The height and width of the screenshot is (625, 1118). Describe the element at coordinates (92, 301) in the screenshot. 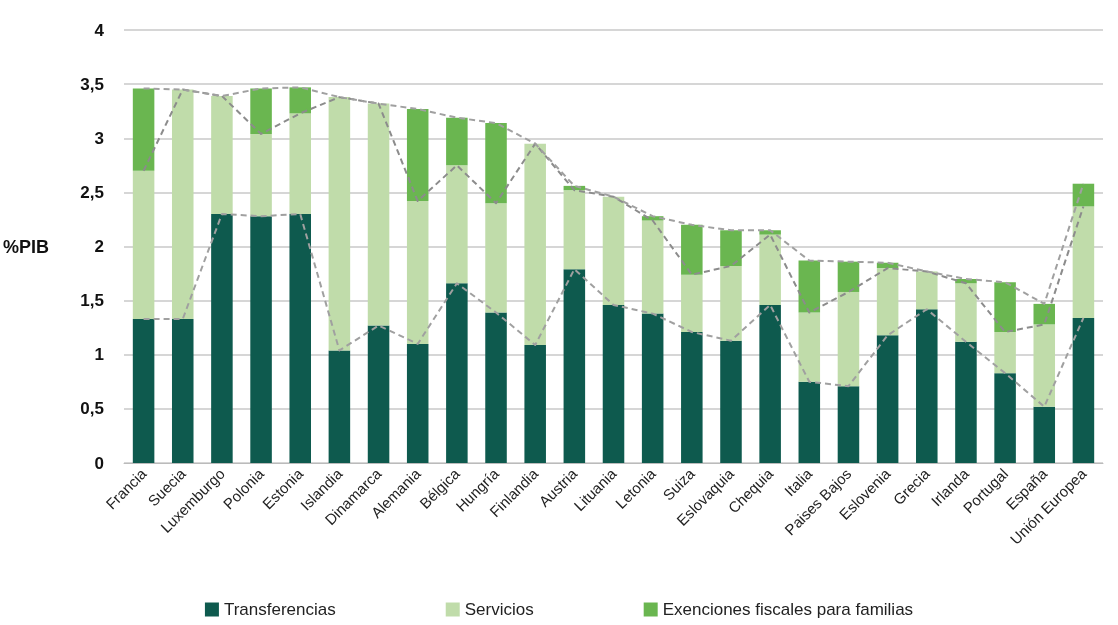

I see `y-tick-label: 1,5` at that location.